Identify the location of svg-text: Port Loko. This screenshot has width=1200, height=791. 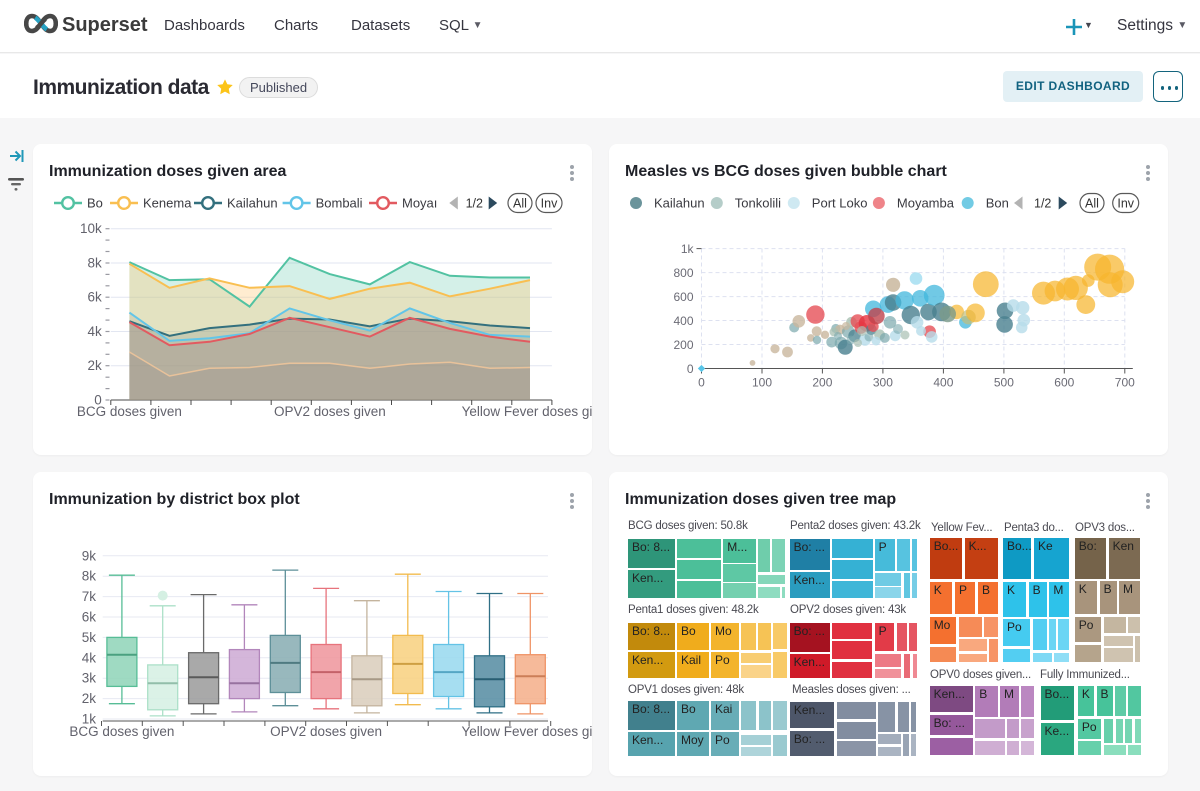
(840, 203).